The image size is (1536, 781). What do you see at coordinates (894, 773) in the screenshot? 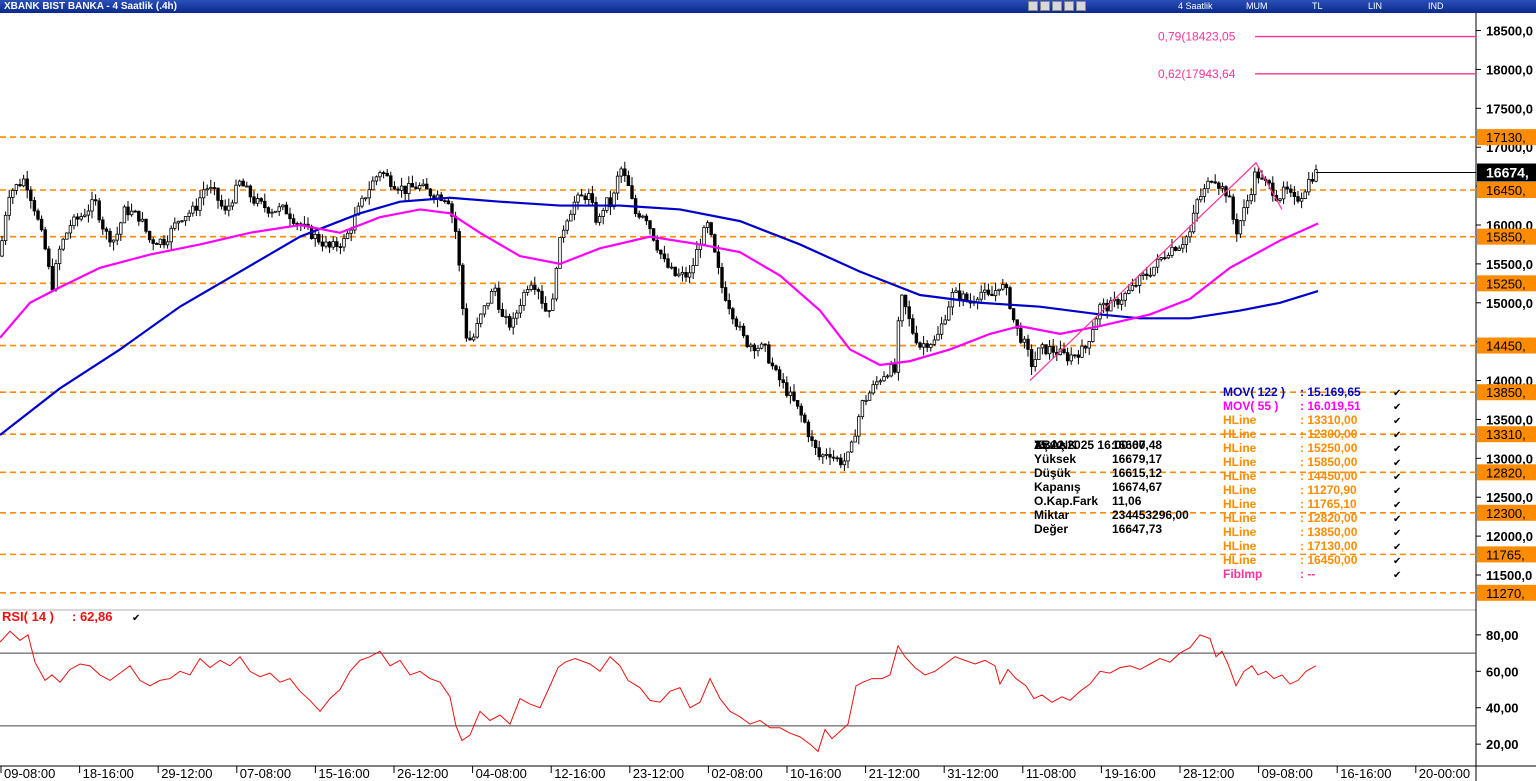
I see `x-tick-label: 21-12:00` at bounding box center [894, 773].